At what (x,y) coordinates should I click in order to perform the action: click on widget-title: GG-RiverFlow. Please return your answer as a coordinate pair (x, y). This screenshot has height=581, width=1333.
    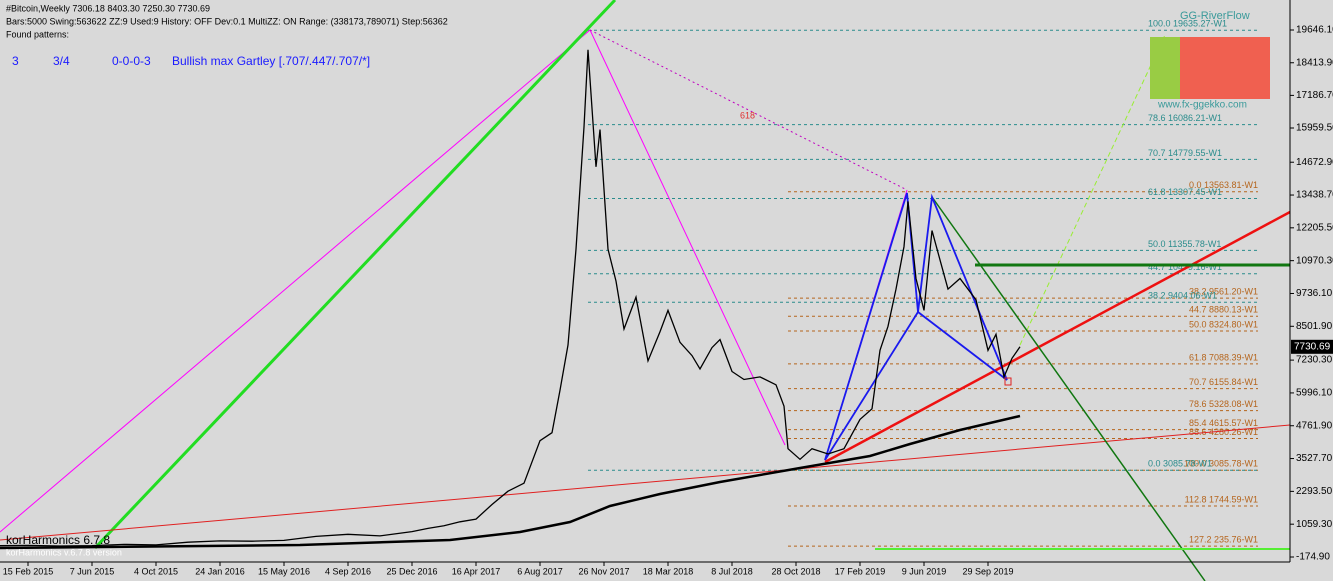
    Looking at the image, I should click on (1215, 16).